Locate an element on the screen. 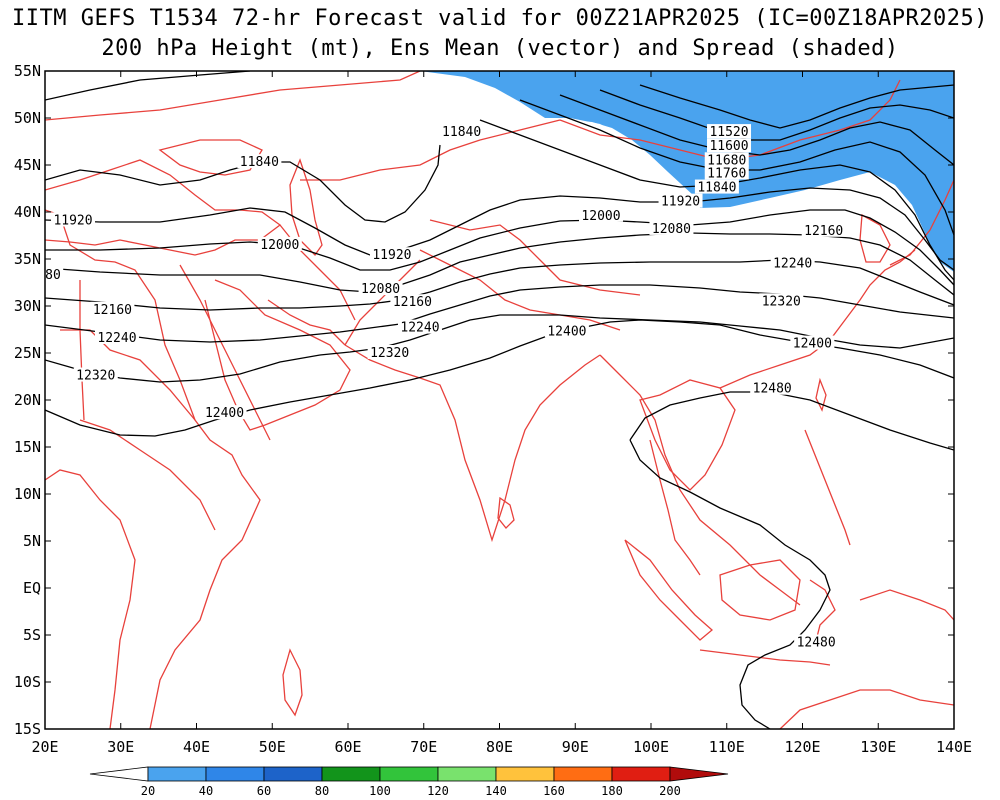  spread-shading is located at coordinates (687, 171).